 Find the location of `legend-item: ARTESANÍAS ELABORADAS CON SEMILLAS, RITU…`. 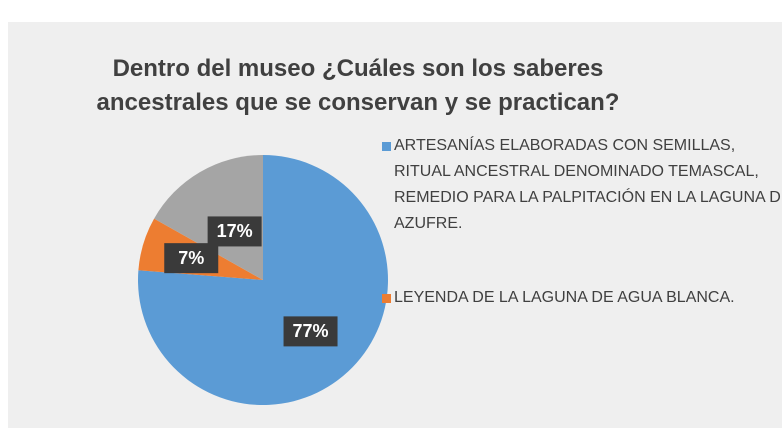

legend-item: ARTESANÍAS ELABORADAS CON SEMILLAS, RITU… is located at coordinates (582, 185).